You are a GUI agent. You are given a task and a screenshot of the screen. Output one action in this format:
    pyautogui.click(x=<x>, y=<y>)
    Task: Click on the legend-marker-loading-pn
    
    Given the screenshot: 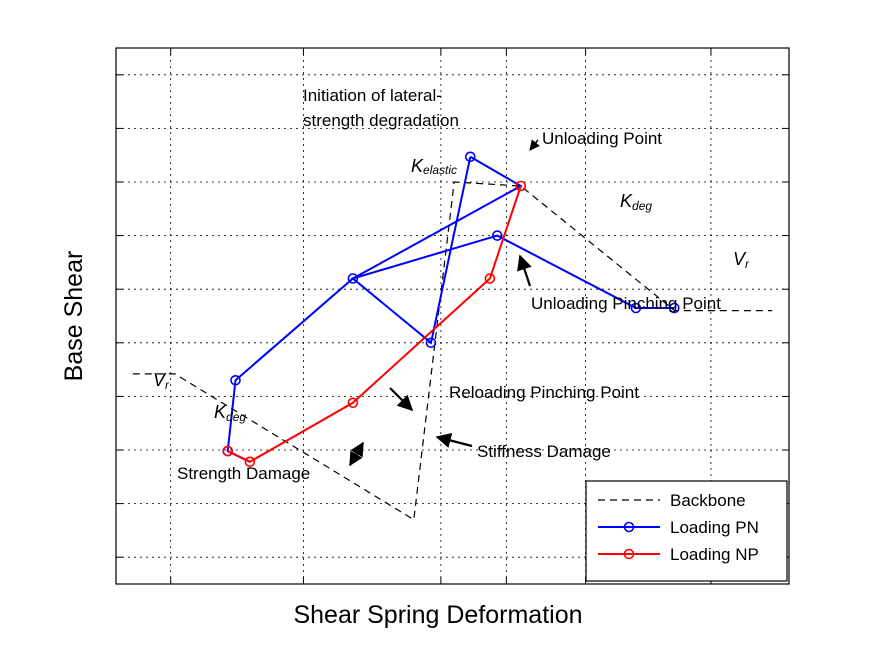 What is the action you would take?
    pyautogui.click(x=629, y=527)
    